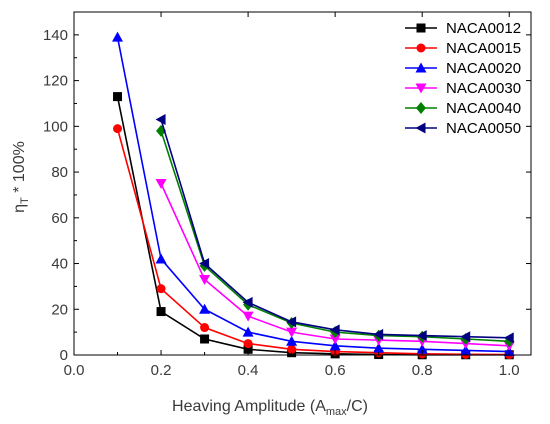 The height and width of the screenshot is (424, 550). Describe the element at coordinates (248, 370) in the screenshot. I see `x-tick-label: 0.4` at that location.